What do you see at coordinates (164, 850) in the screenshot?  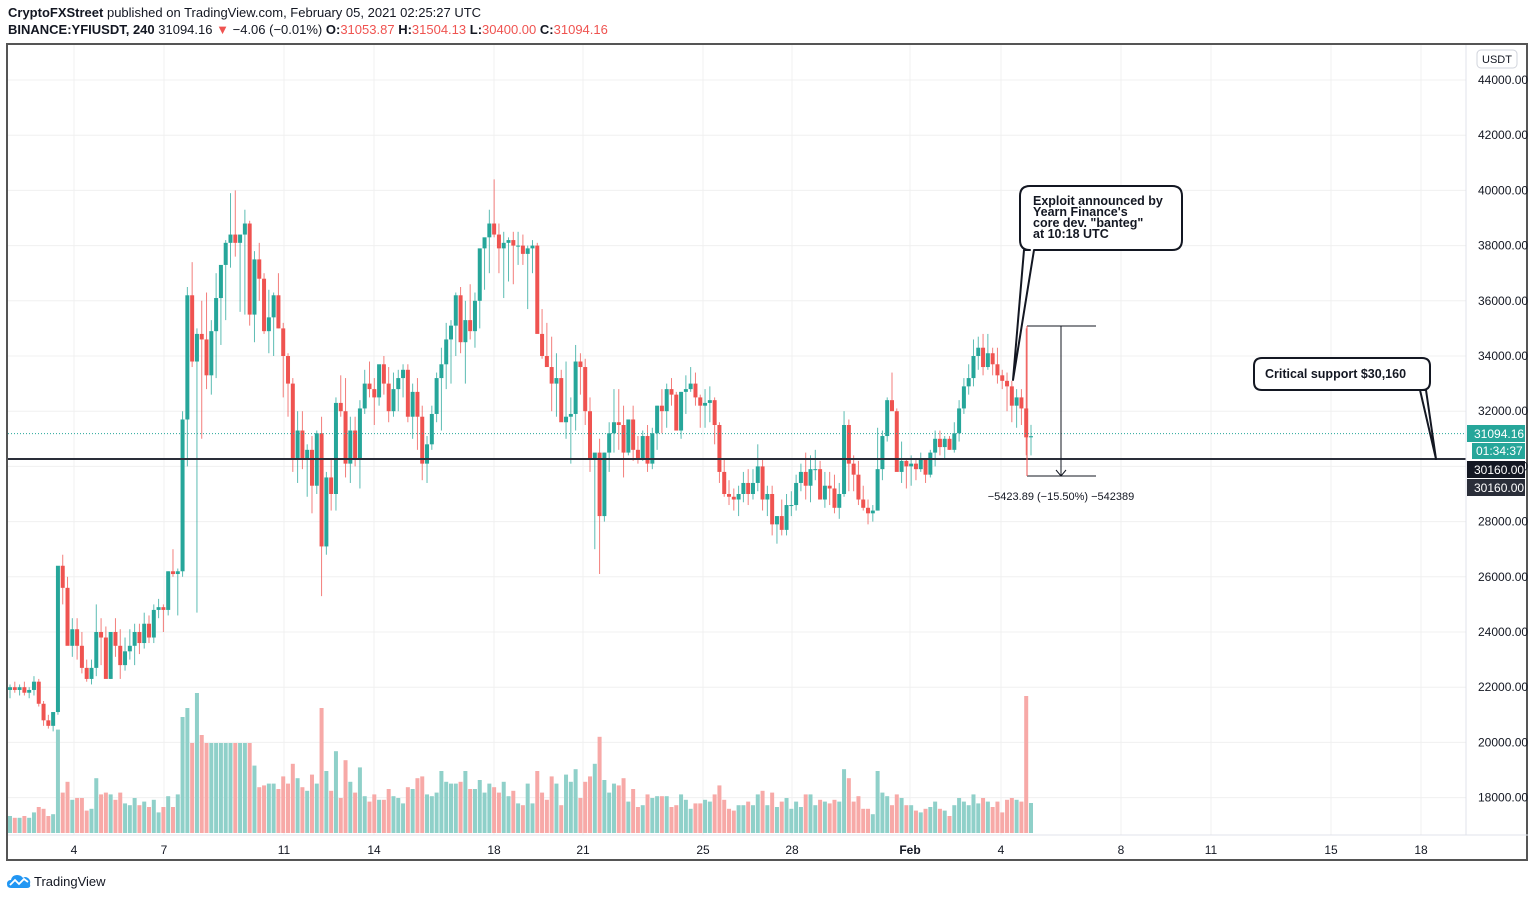 I see `date-tick-label: 7` at bounding box center [164, 850].